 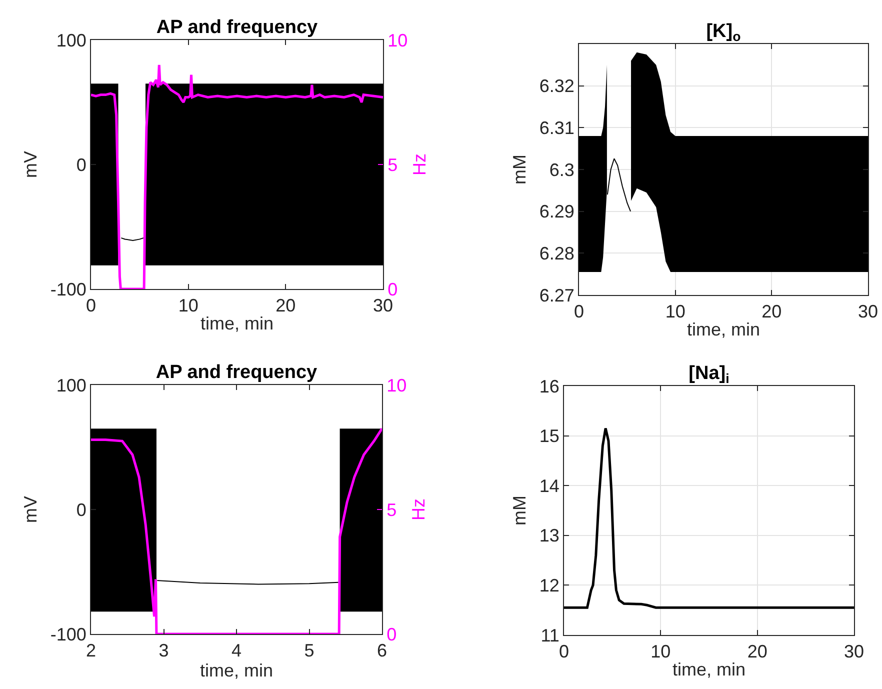 I want to click on chart-title: [Na]$_{i}$, so click(x=709, y=374).